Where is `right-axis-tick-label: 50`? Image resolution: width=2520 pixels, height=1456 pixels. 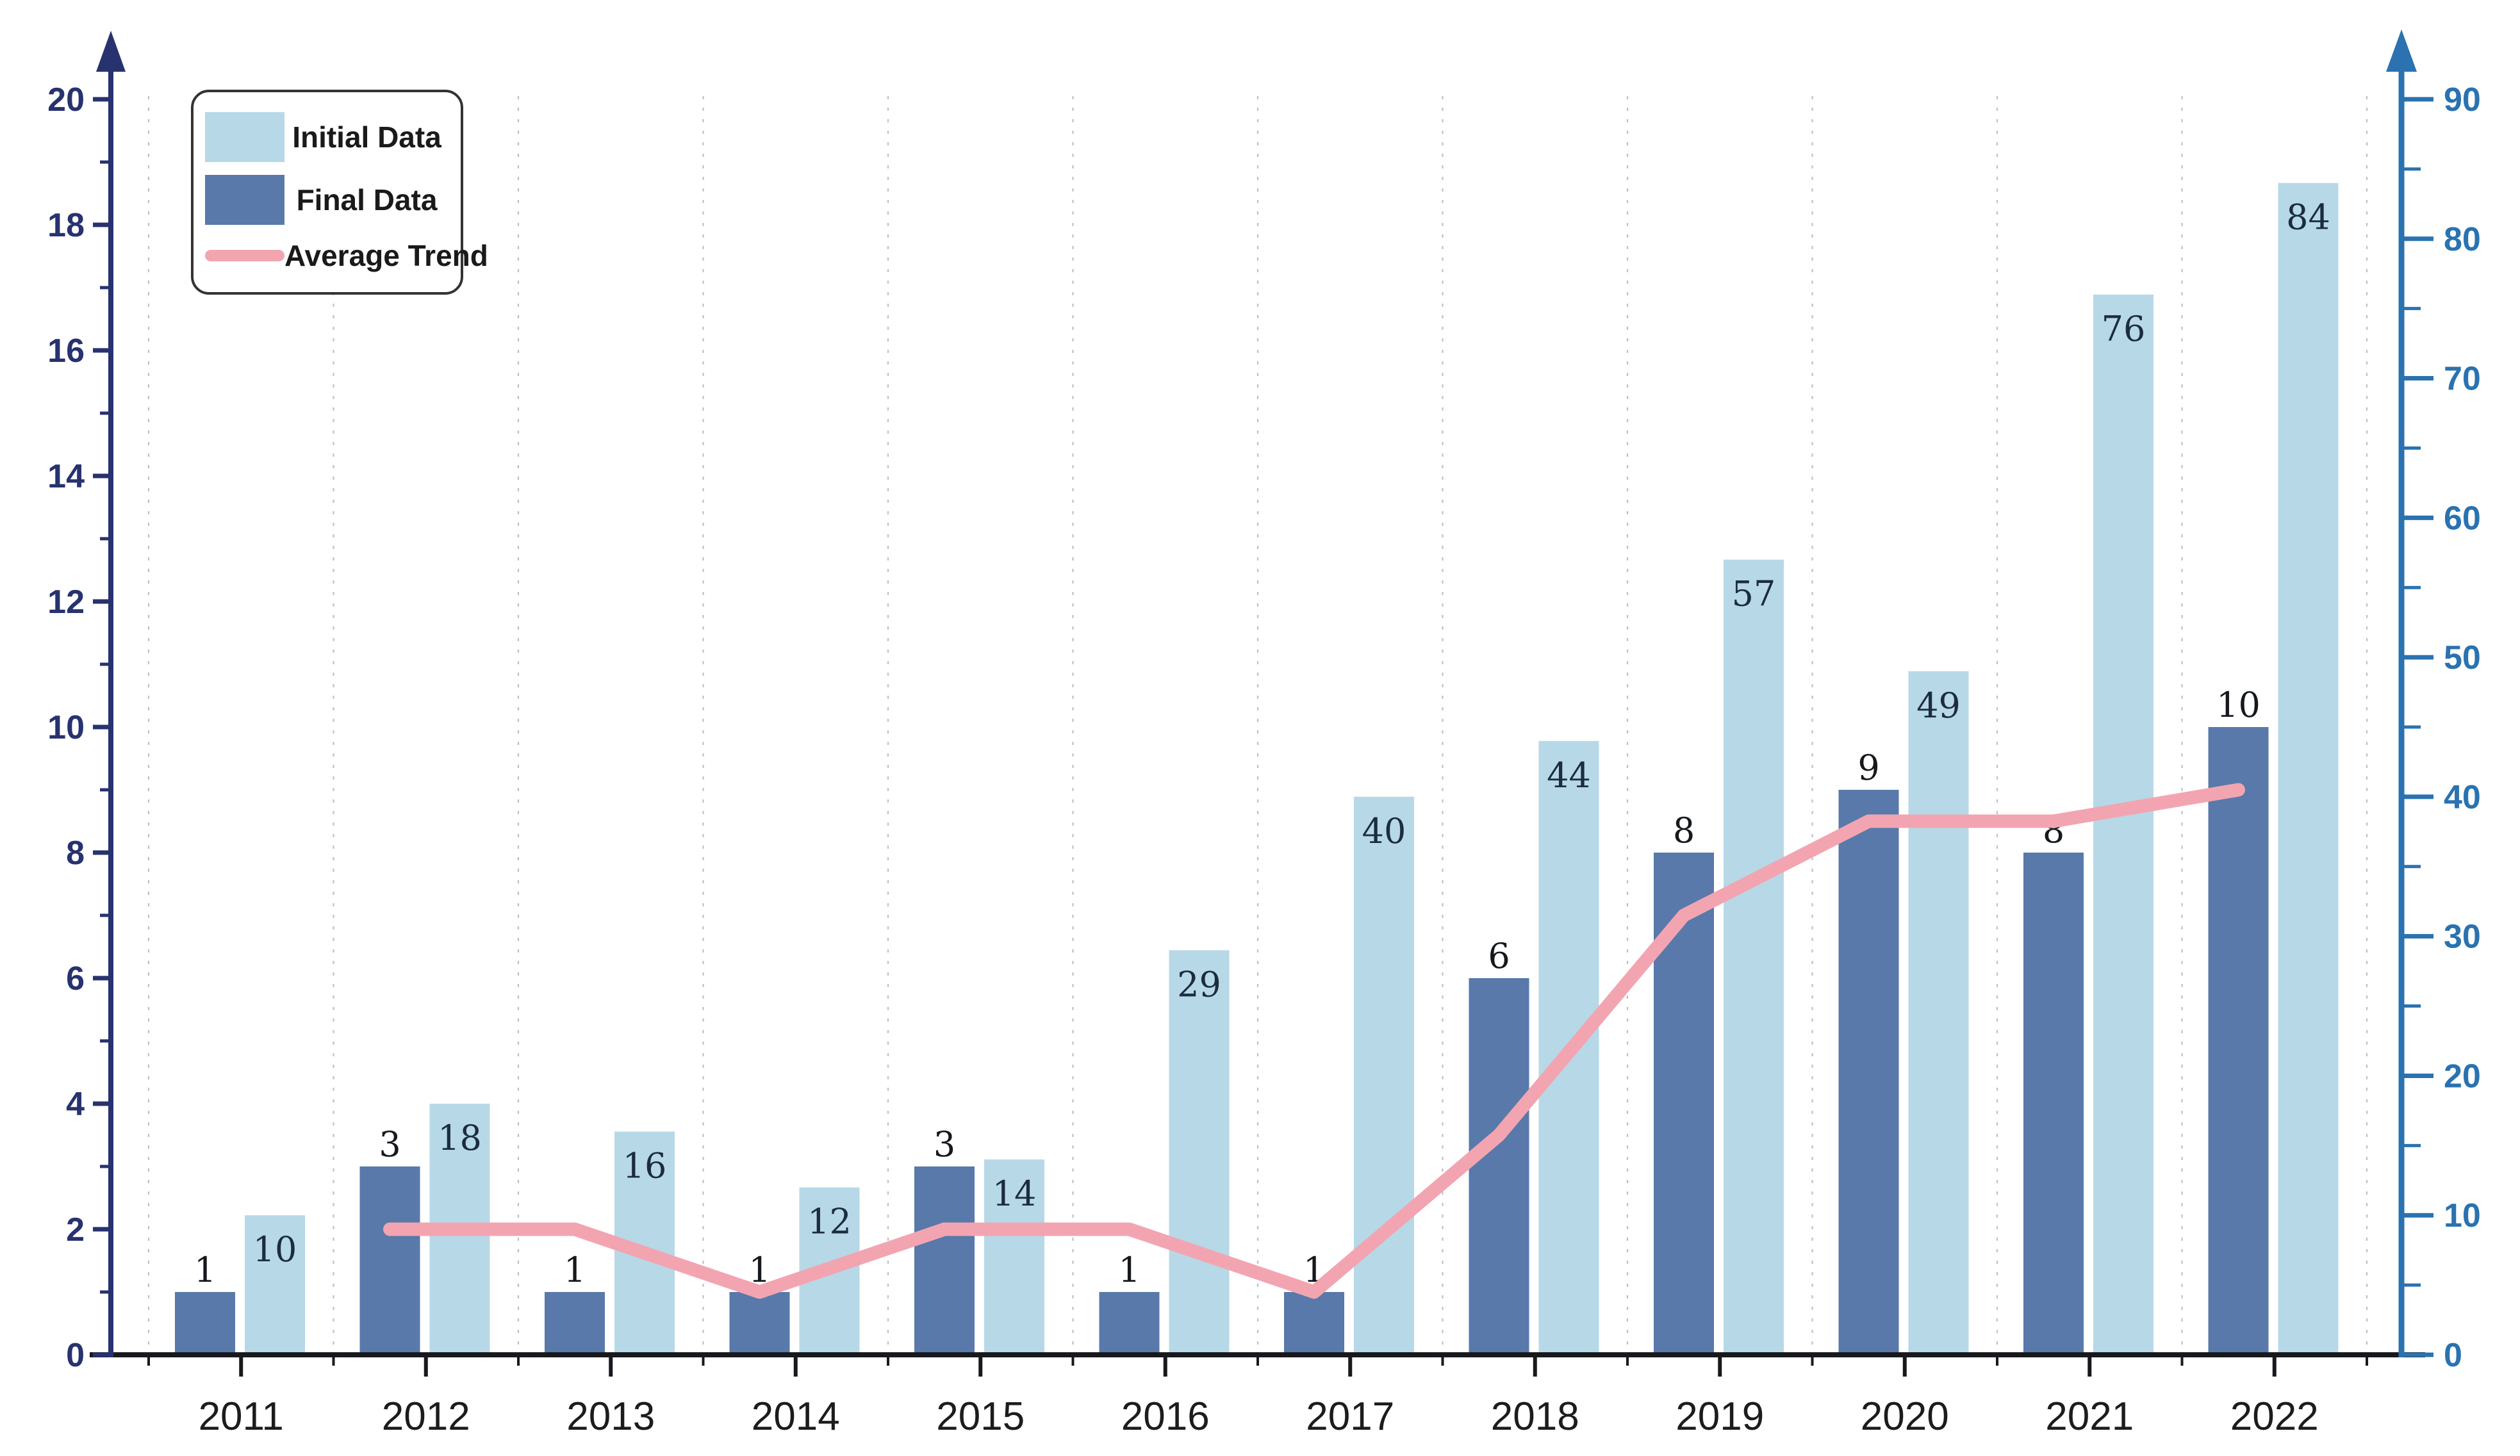
right-axis-tick-label: 50 is located at coordinates (2462, 657).